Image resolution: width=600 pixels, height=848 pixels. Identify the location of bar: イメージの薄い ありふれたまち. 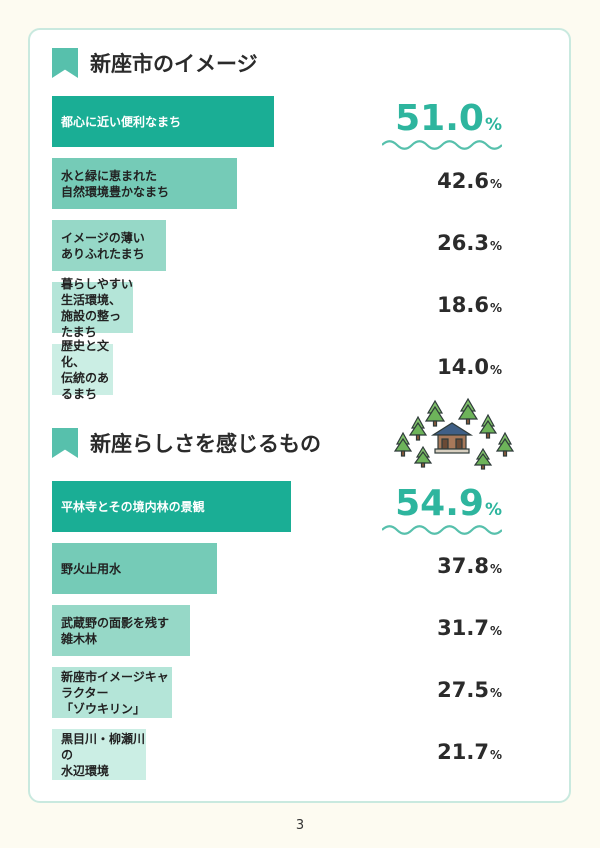
(109, 245).